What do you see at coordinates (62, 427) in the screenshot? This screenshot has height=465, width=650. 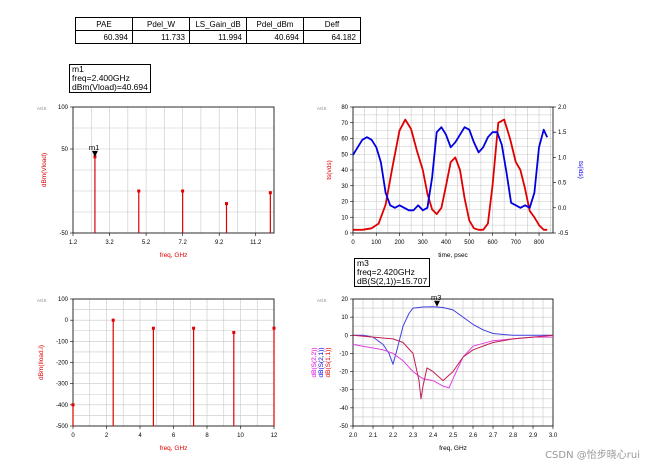 I see `y-tick-label: -500` at bounding box center [62, 427].